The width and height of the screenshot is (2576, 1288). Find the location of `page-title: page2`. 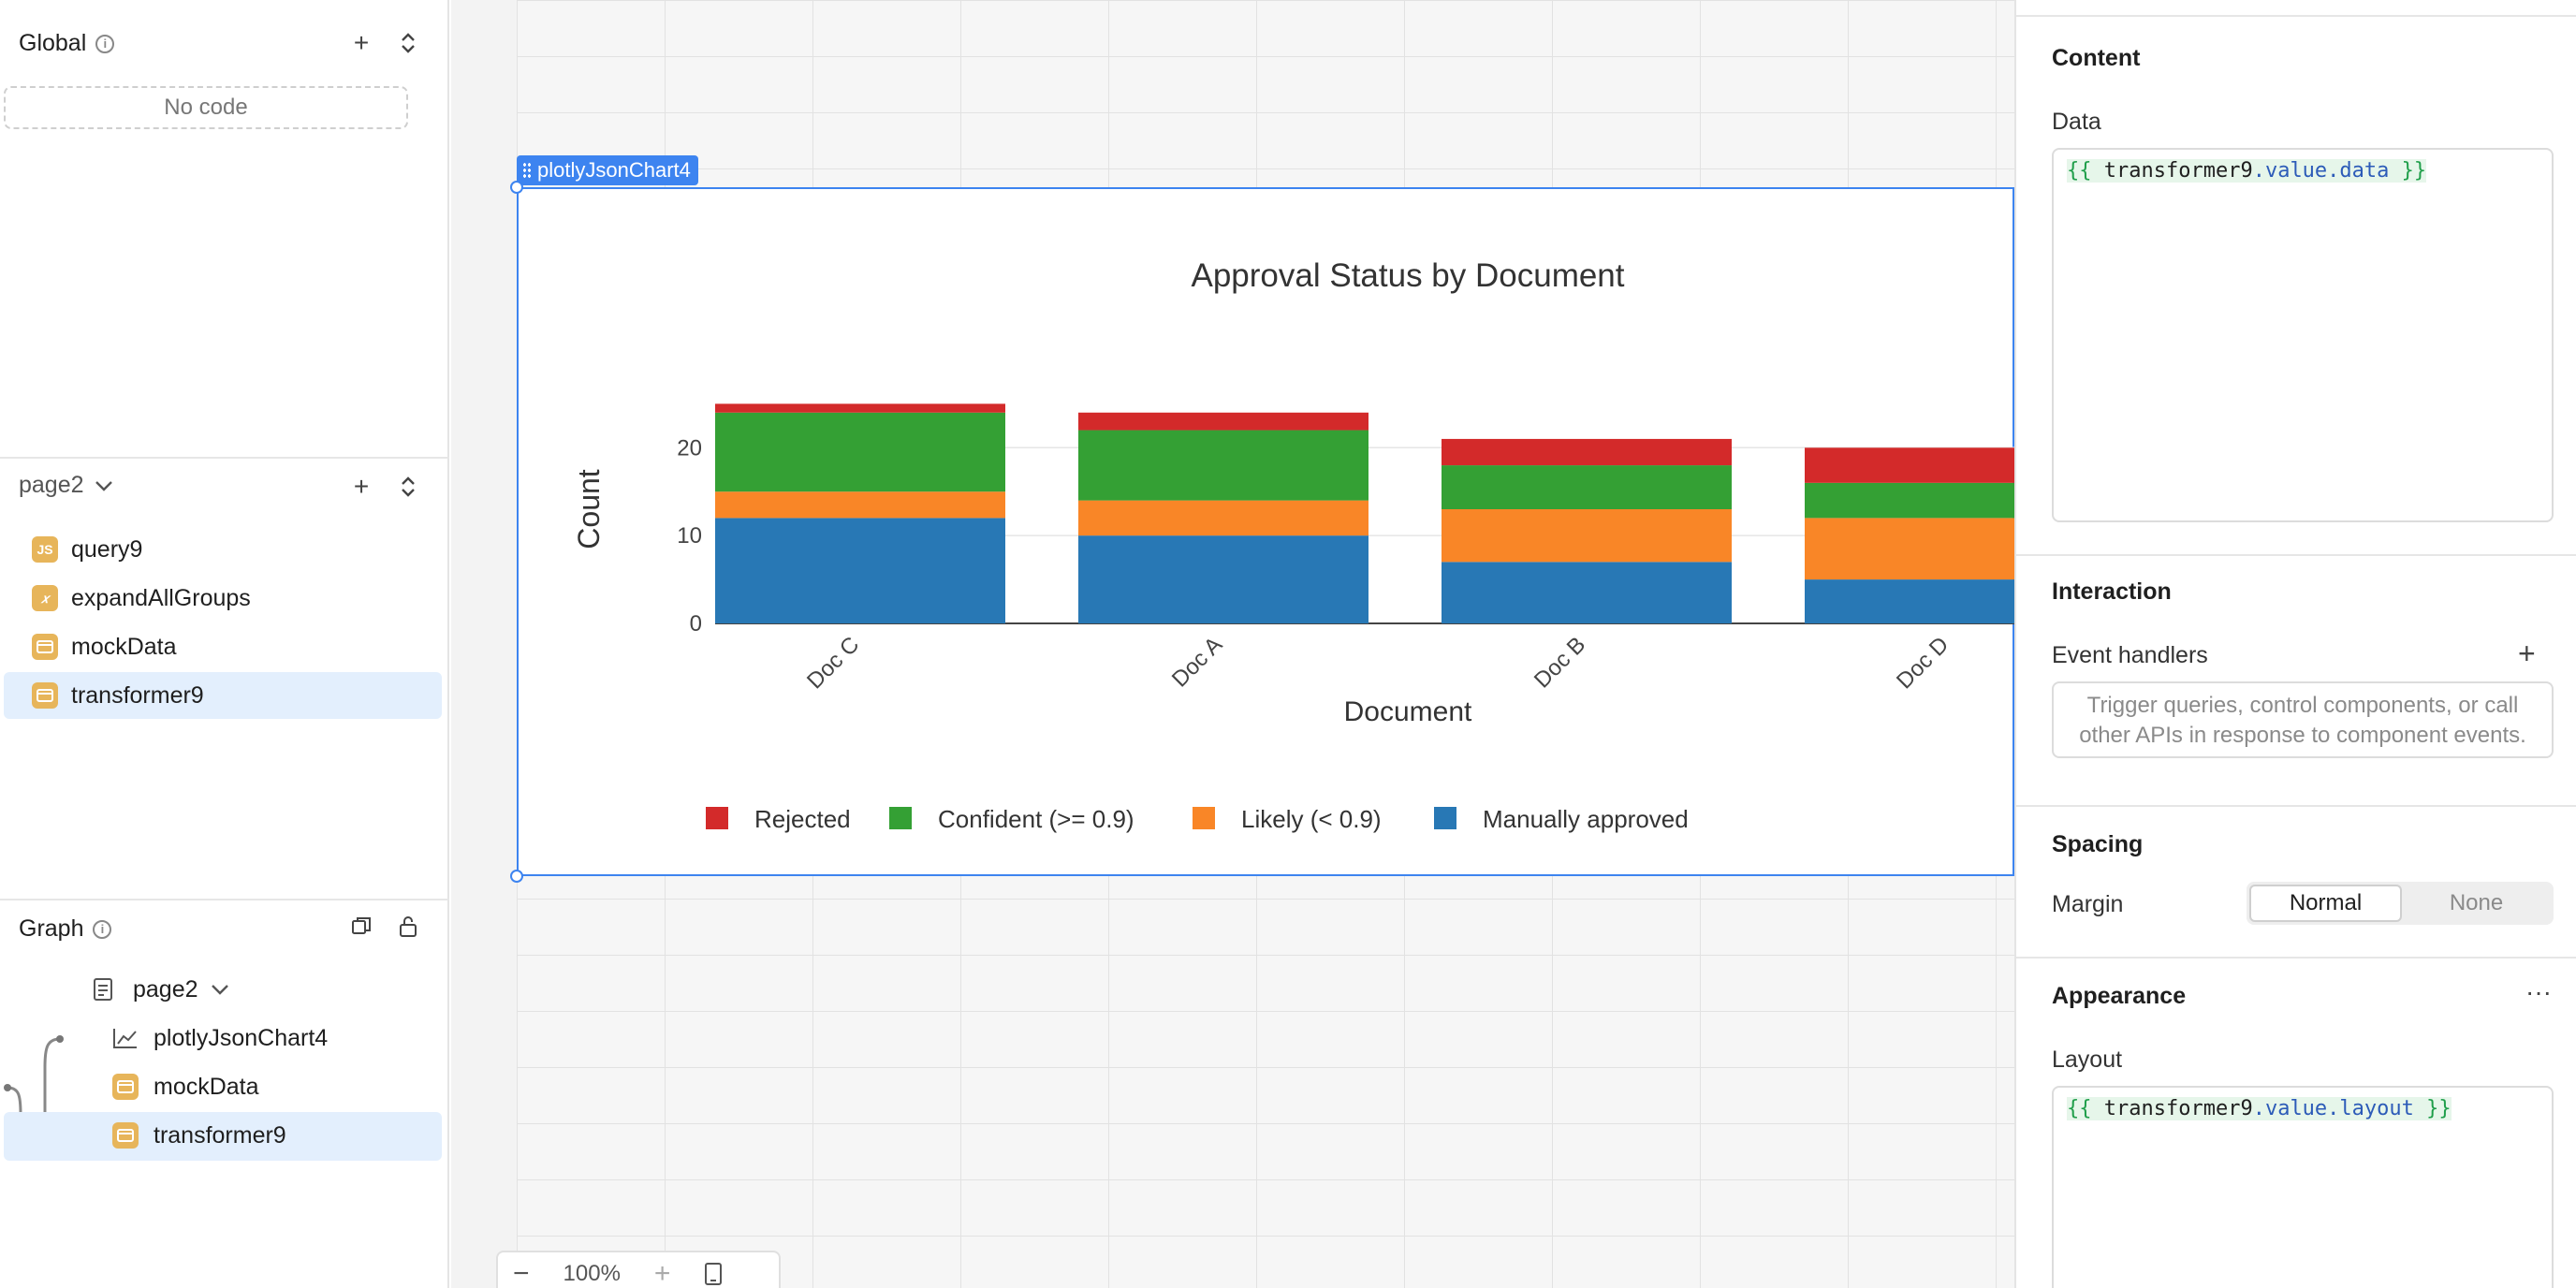

page-title: page2 is located at coordinates (51, 485).